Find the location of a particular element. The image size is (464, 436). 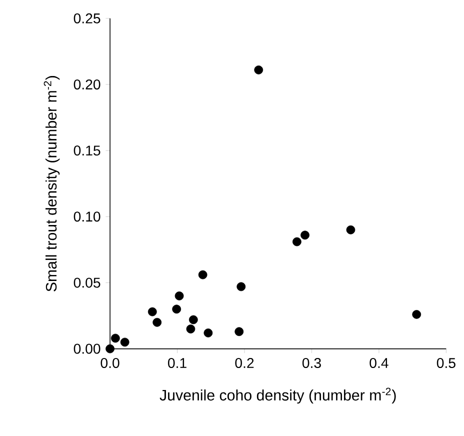

y-tick-label: 0.05 is located at coordinates (87, 283).